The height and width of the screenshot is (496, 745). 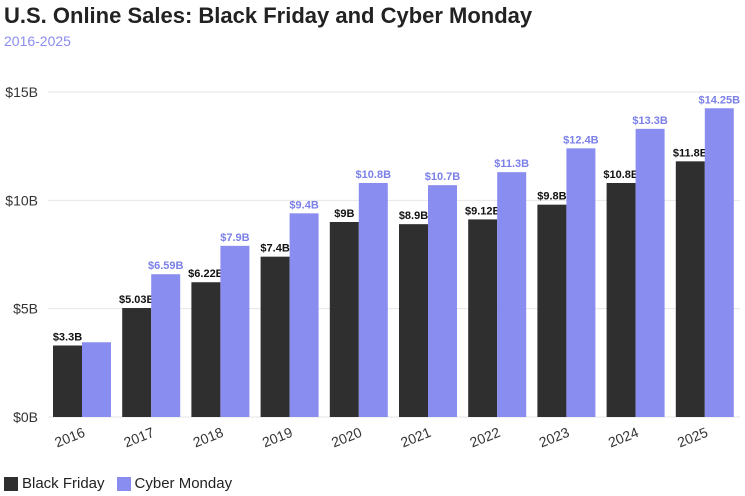 What do you see at coordinates (63, 483) in the screenshot?
I see `legend-label-black-friday: Black Friday` at bounding box center [63, 483].